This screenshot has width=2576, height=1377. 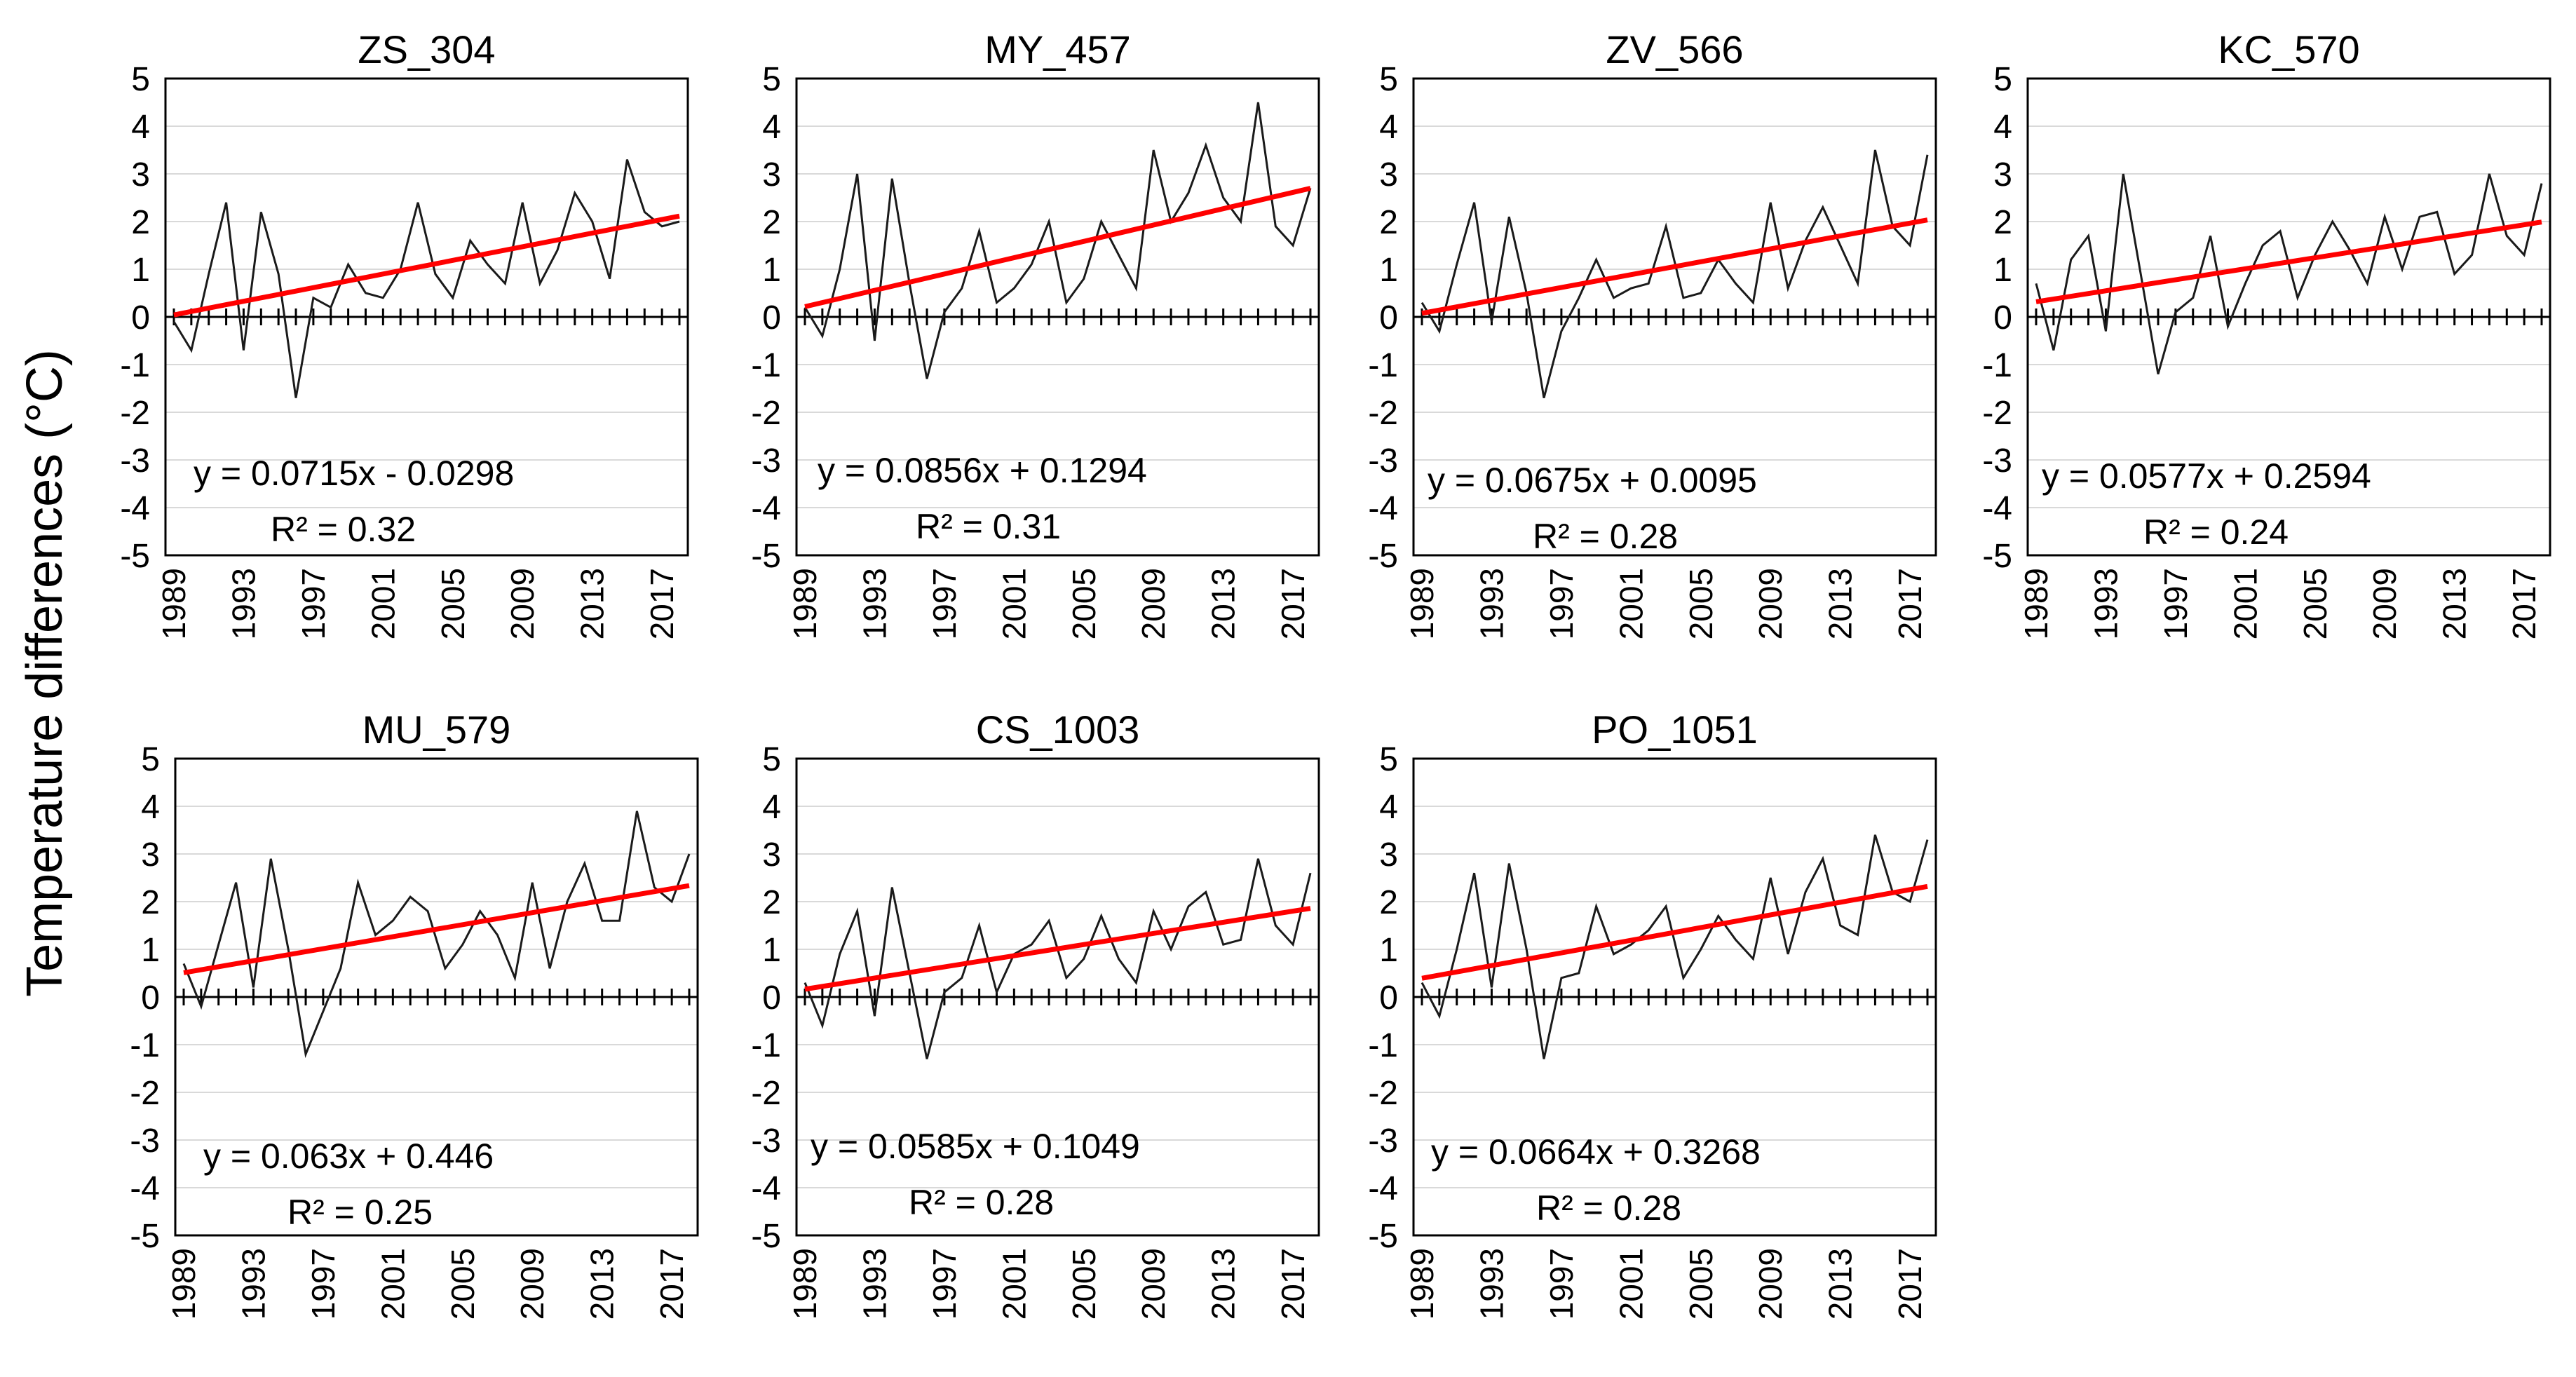 What do you see at coordinates (1675, 730) in the screenshot?
I see `chart-title: PO_1051` at bounding box center [1675, 730].